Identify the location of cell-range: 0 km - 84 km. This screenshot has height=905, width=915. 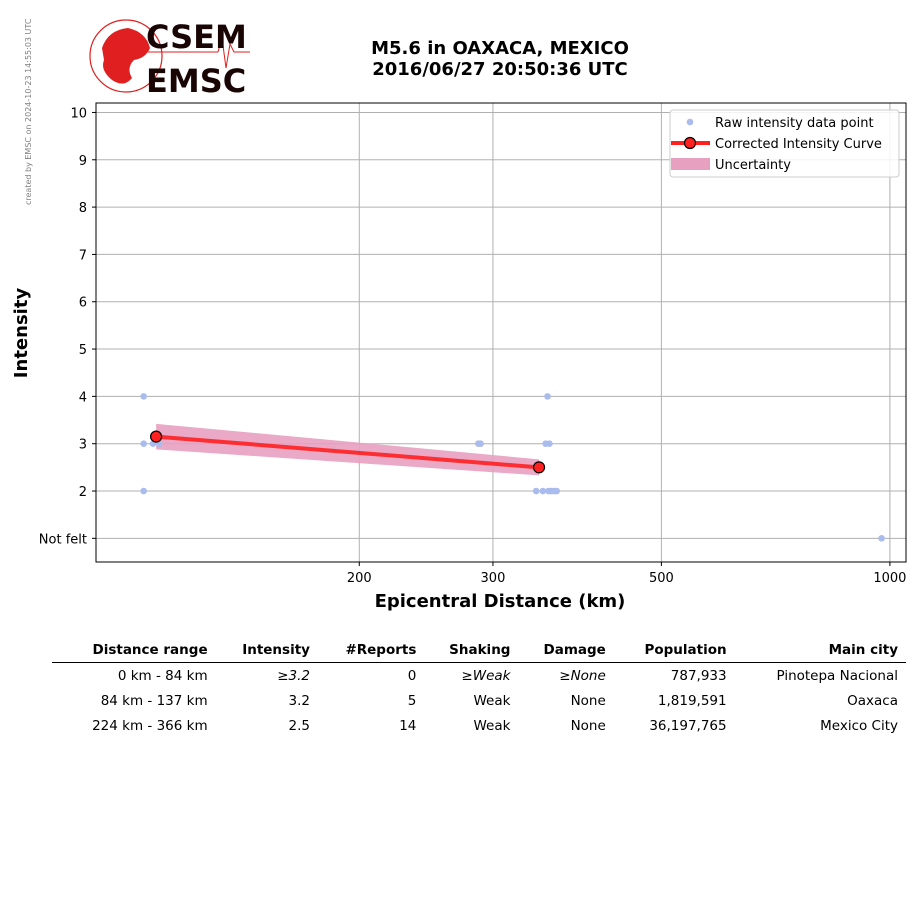
(162, 675).